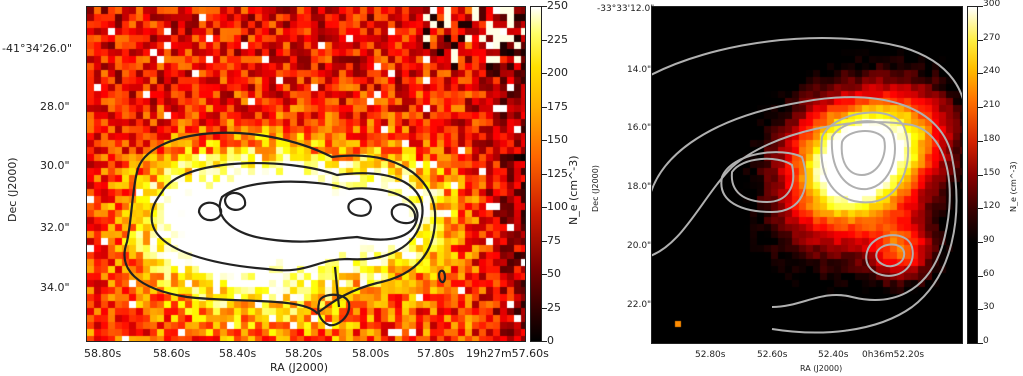  Describe the element at coordinates (554, 273) in the screenshot. I see `left-colorbar-tick-label: 50` at that location.